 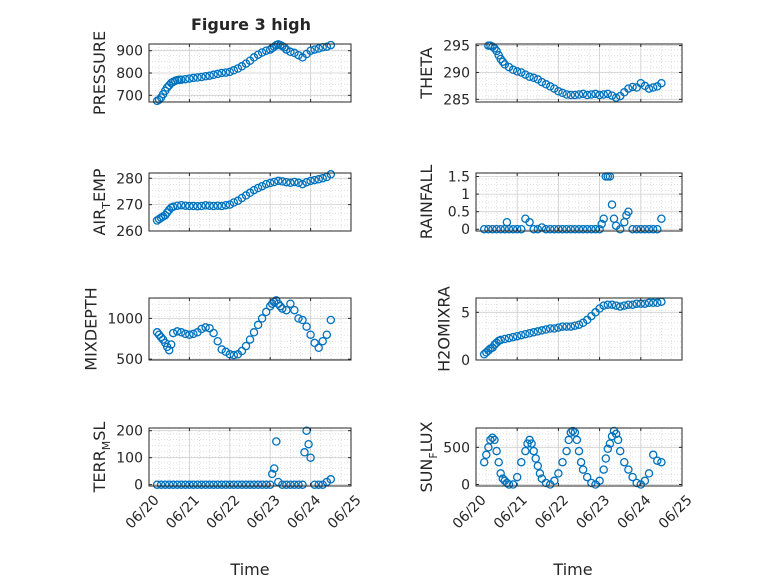 I want to click on y-tick-label: 0, so click(x=465, y=230).